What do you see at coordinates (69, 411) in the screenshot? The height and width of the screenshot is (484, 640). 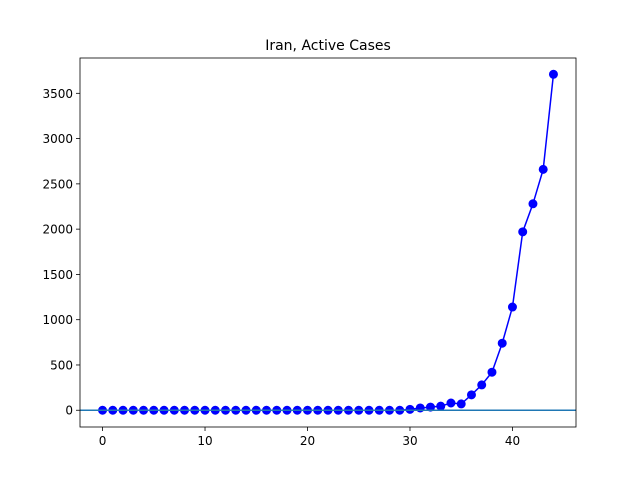 I see `y-tick-label: 0` at bounding box center [69, 411].